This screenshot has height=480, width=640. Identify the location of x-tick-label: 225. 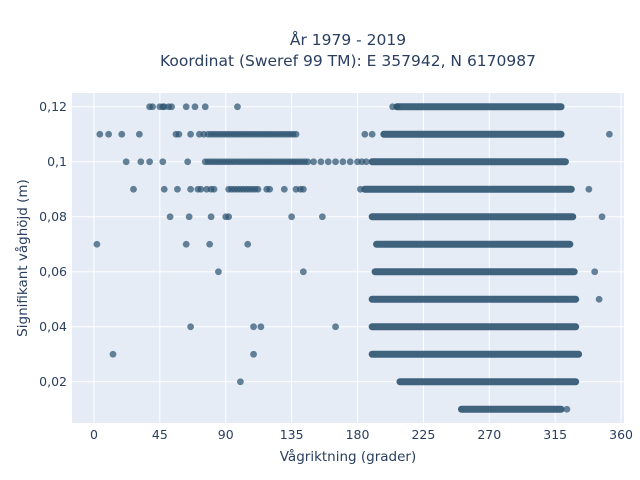
(423, 434).